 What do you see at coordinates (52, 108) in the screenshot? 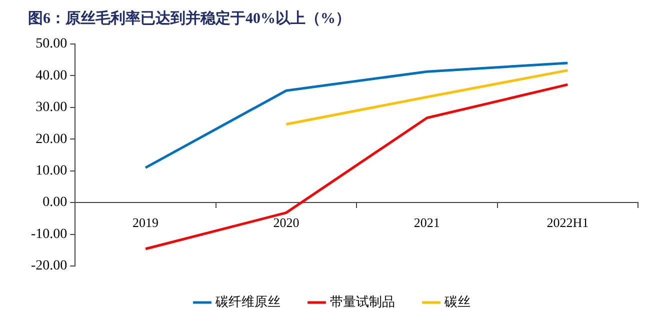
I see `y-tick-label: 30.00` at bounding box center [52, 108].